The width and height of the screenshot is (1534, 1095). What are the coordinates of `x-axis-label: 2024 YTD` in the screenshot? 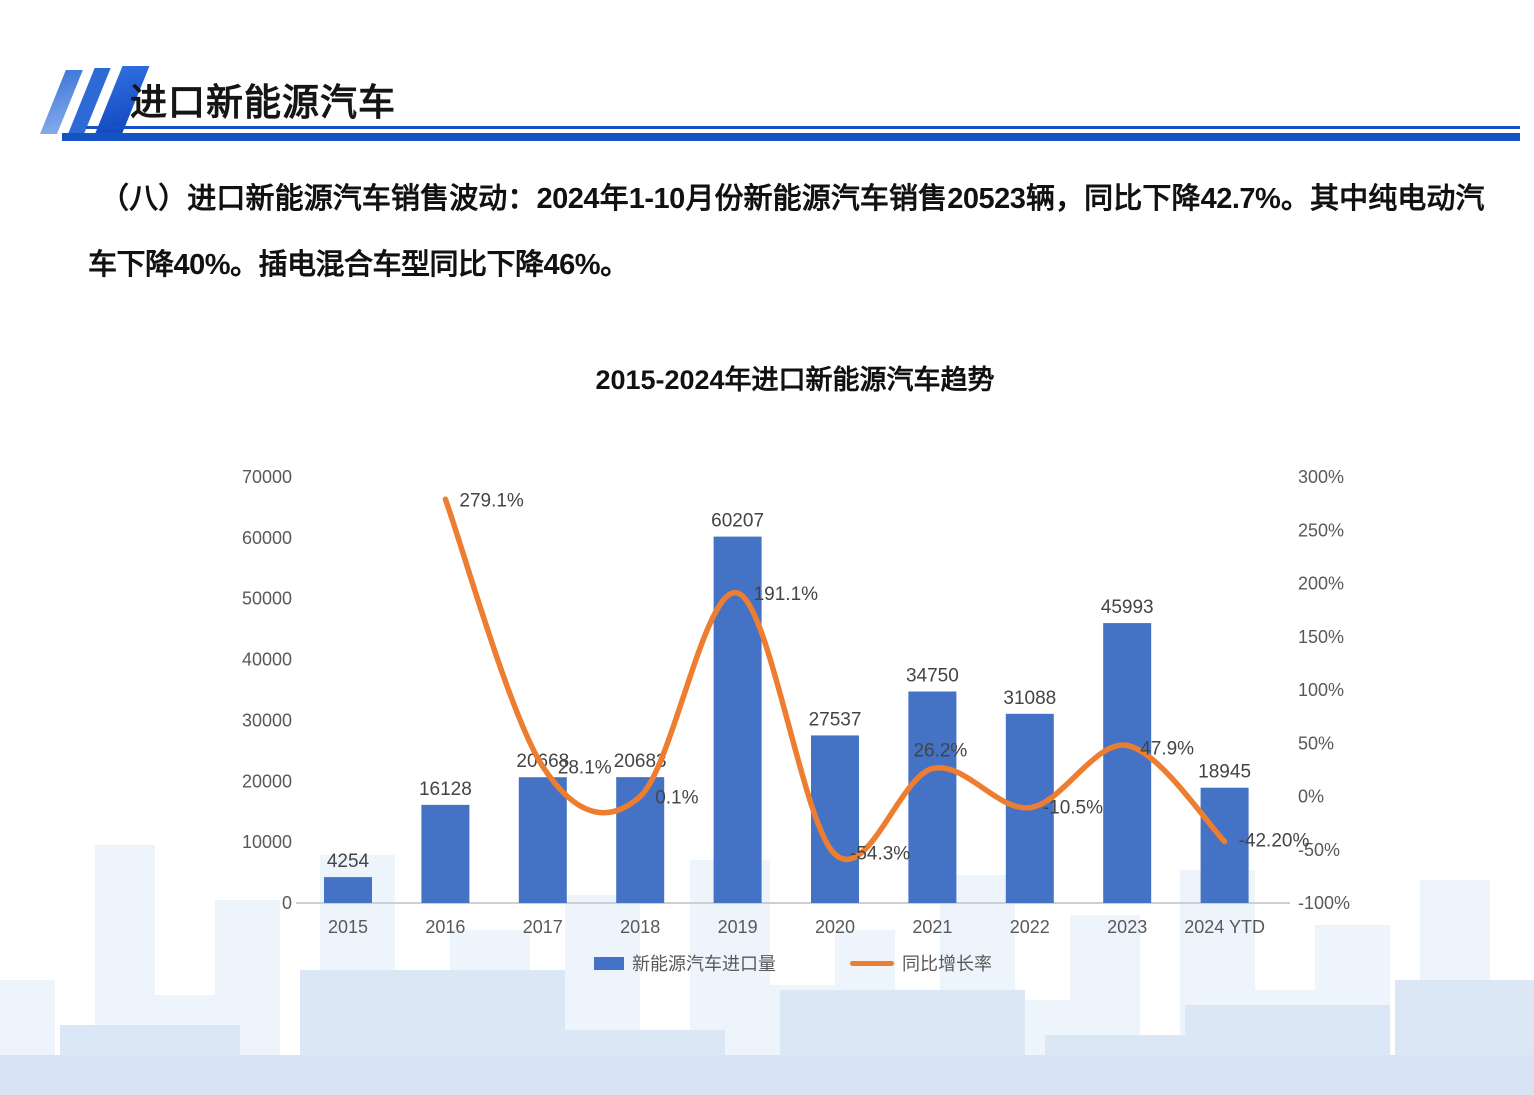 It's located at (1224, 927).